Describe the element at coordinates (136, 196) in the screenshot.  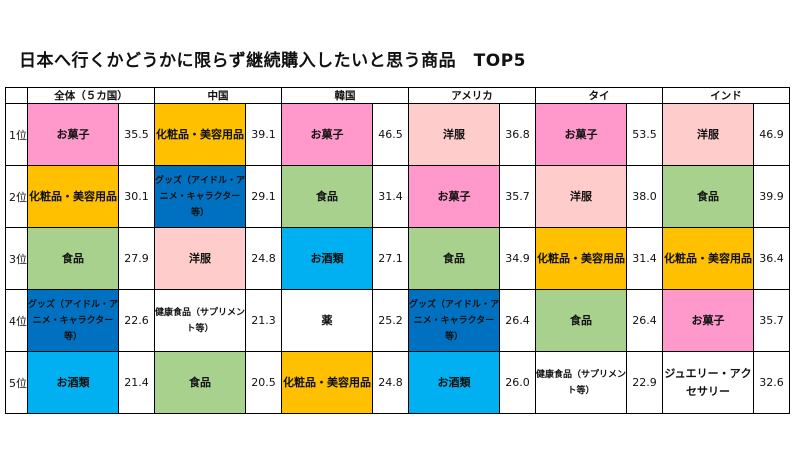
I see `value-cell-all: 30.1` at that location.